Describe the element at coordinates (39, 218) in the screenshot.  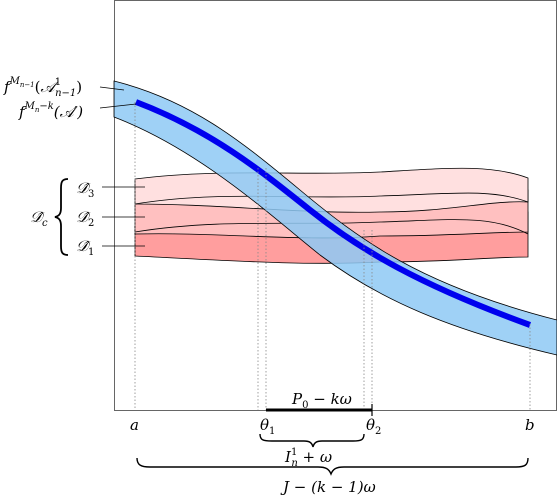
I see `label-dc: 𝒟̂c` at that location.